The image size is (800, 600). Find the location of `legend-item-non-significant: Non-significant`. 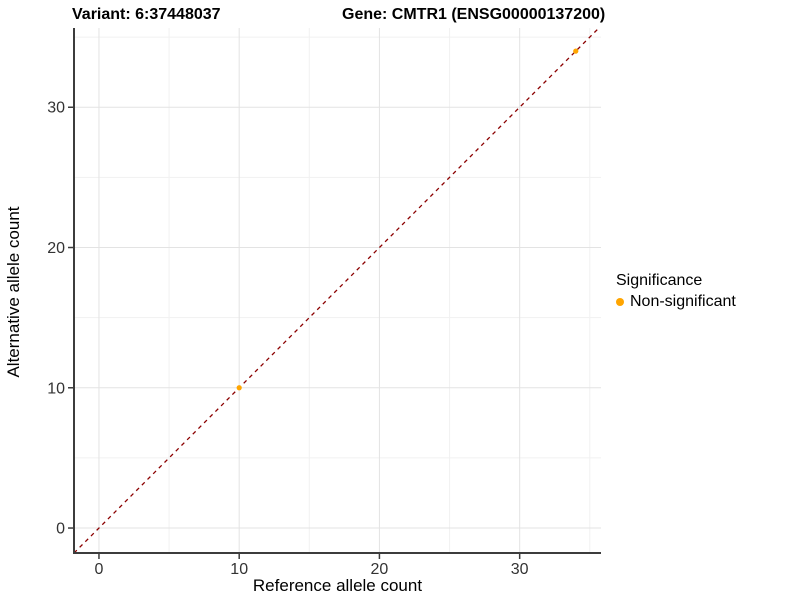

legend-item-non-significant: Non-significant is located at coordinates (676, 302).